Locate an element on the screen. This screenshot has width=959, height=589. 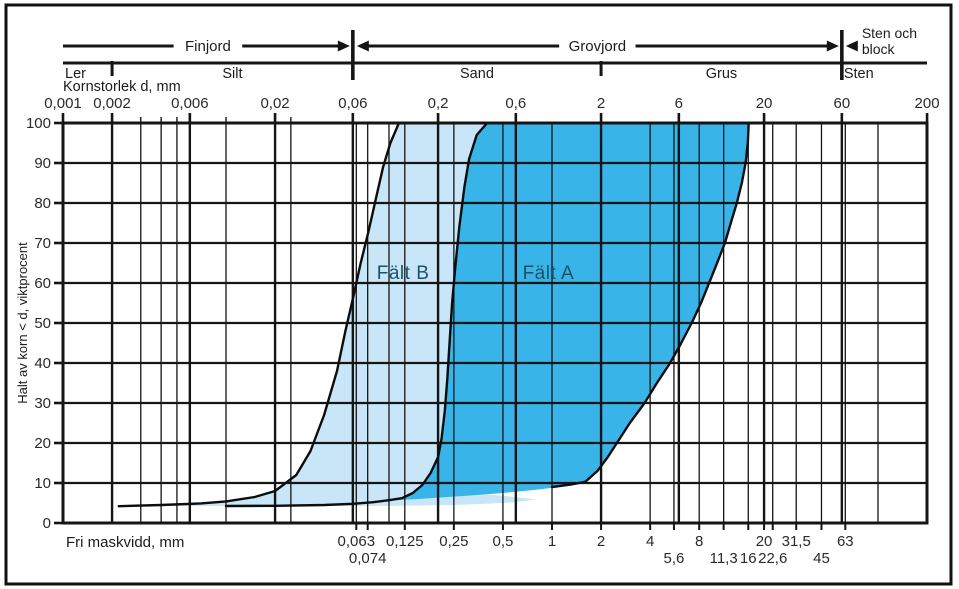
soil-group-label: Finjord is located at coordinates (208, 46).